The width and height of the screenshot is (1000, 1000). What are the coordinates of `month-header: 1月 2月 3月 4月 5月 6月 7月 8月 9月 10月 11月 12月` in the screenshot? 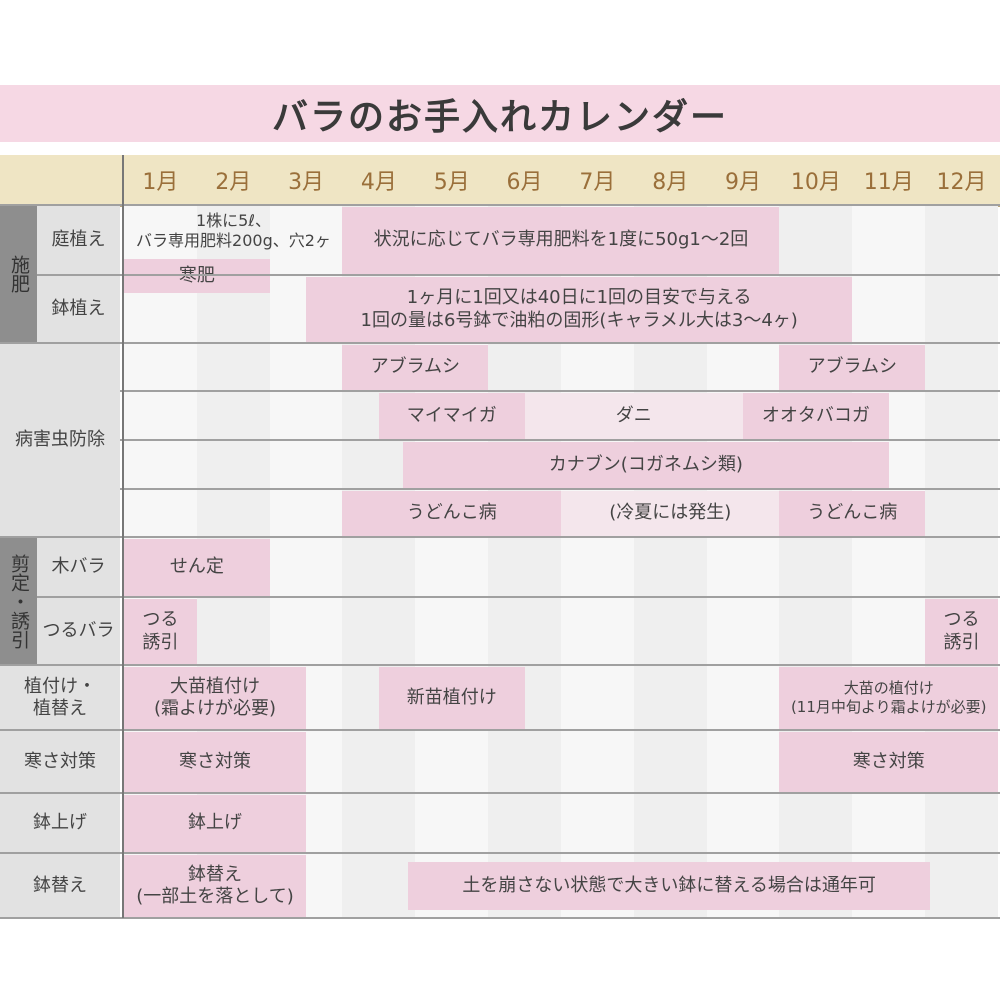 It's located at (500, 181).